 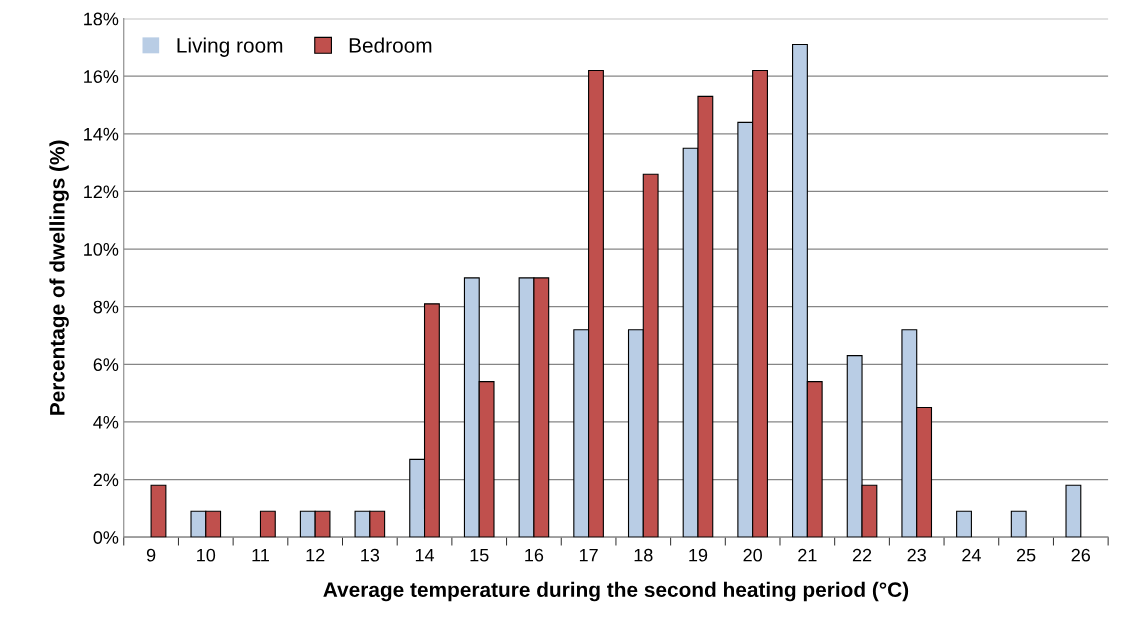 What do you see at coordinates (971, 555) in the screenshot?
I see `x-tick-label: 24` at bounding box center [971, 555].